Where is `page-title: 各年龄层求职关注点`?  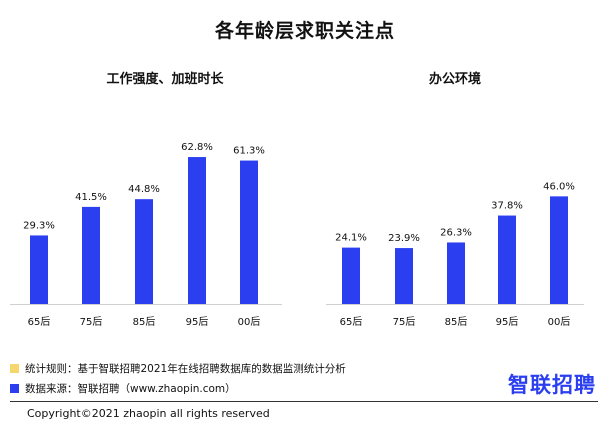
page-title: 各年龄层求职关注点 is located at coordinates (304, 31).